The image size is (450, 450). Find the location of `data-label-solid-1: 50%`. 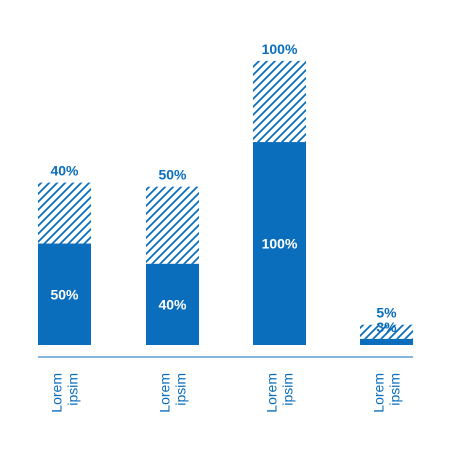

data-label-solid-1: 50% is located at coordinates (64, 294).